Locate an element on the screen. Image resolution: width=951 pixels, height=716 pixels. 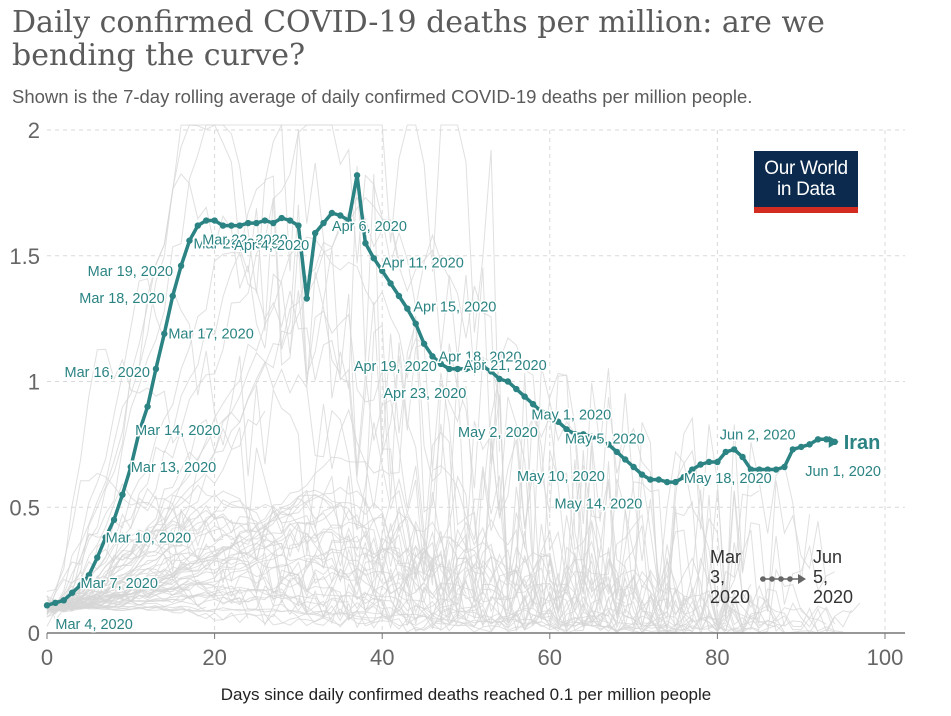
x-tick-label: 0 is located at coordinates (47, 657).